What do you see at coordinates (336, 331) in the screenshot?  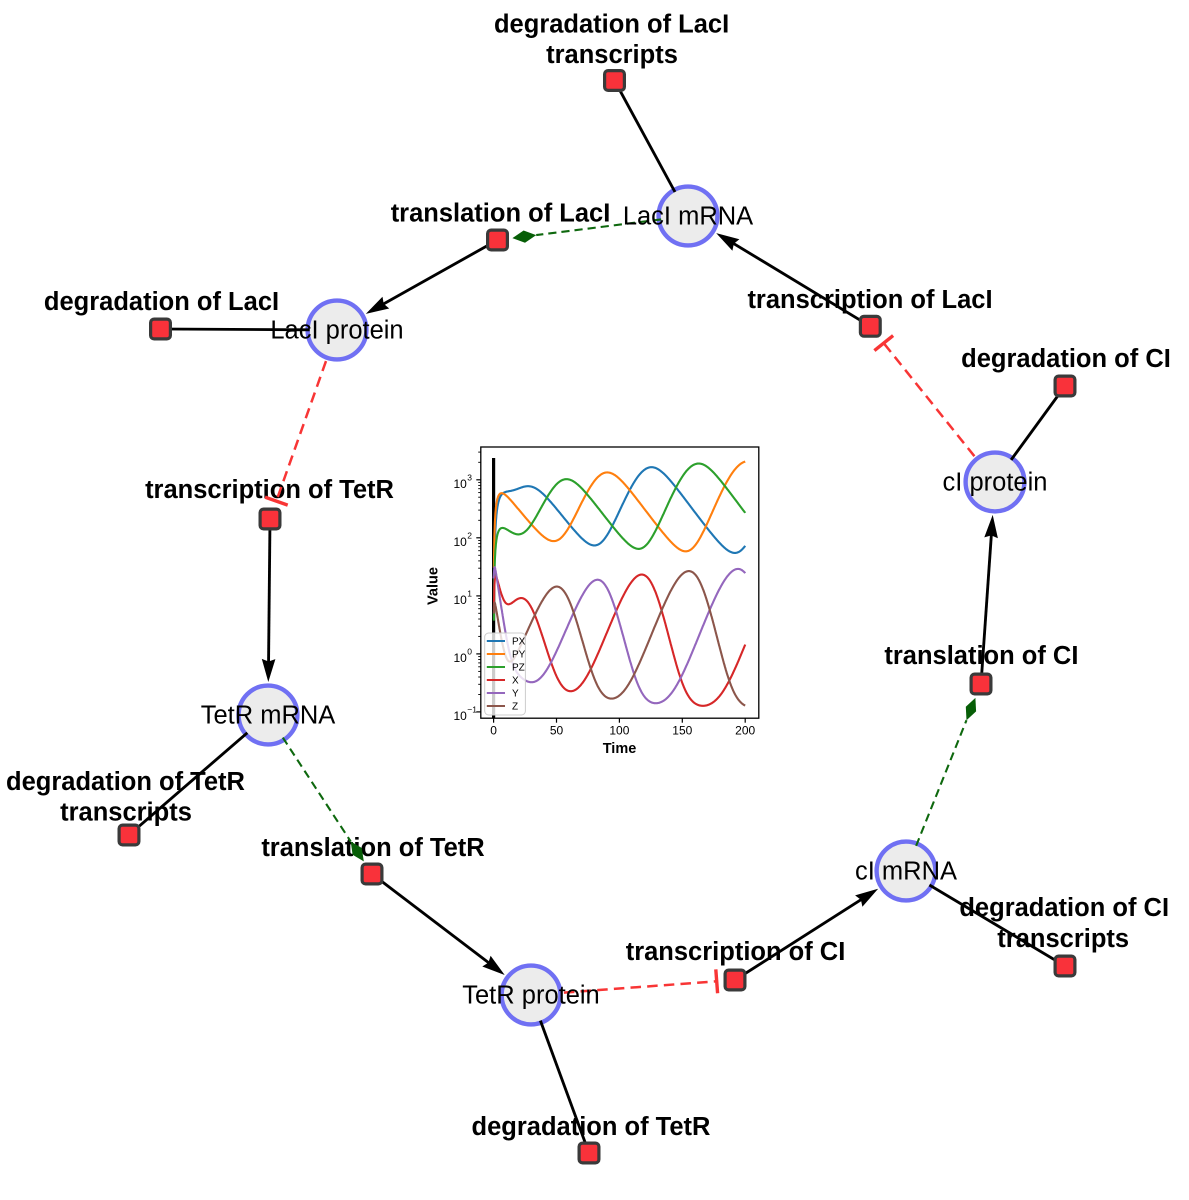 I see `svg-text: LacI protein` at bounding box center [336, 331].